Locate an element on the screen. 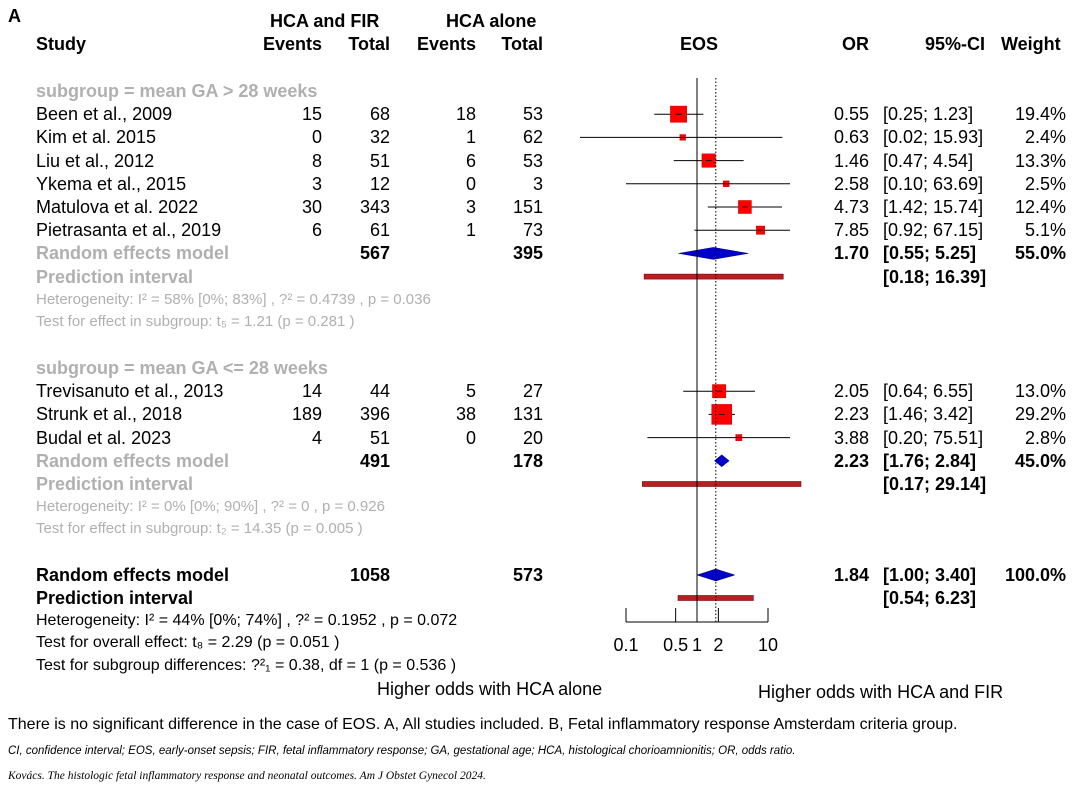 The image size is (1080, 795). study-total-1: 61 is located at coordinates (379, 230).